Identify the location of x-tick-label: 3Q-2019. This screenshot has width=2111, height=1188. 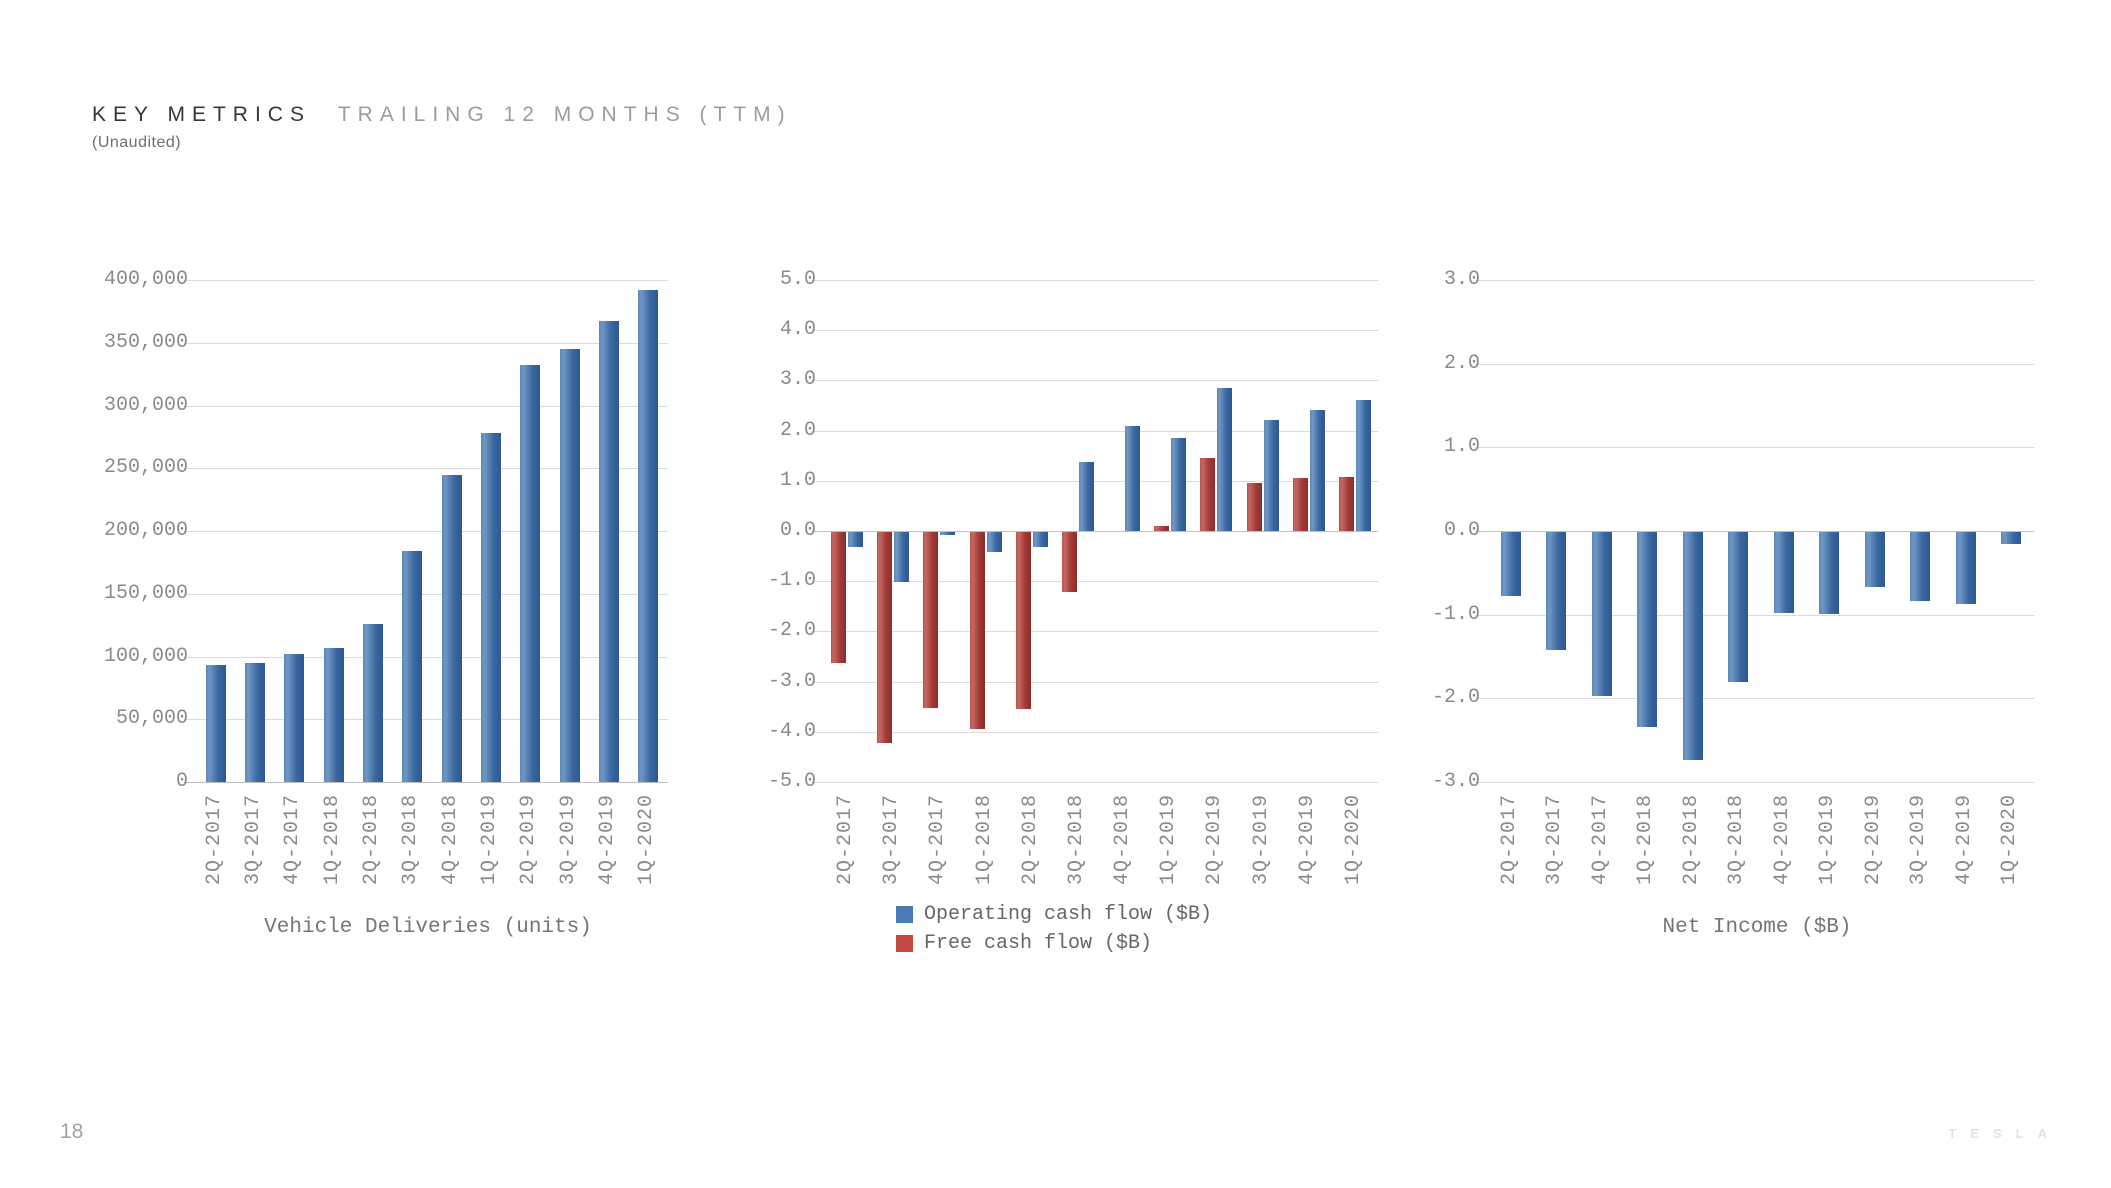
(568, 840).